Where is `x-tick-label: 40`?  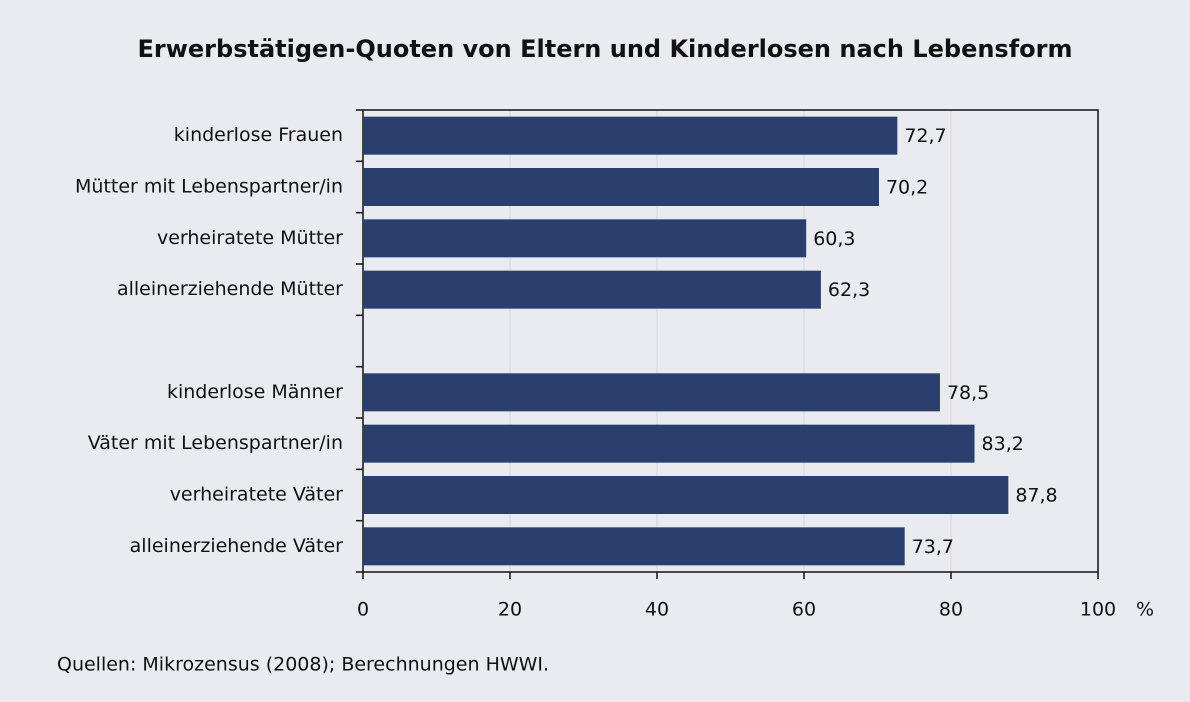 x-tick-label: 40 is located at coordinates (657, 610).